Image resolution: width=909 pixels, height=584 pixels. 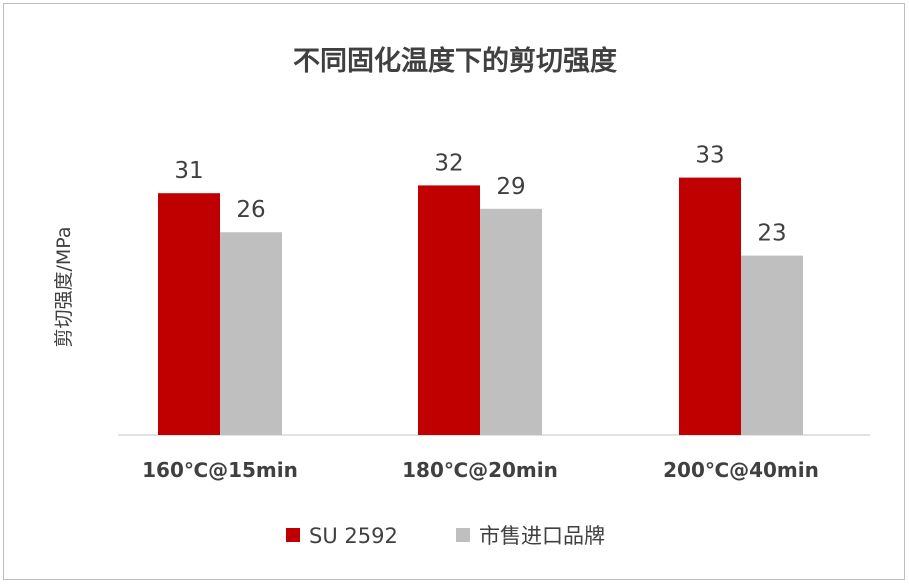 What do you see at coordinates (188, 171) in the screenshot?
I see `data-label-su2592-0: 31` at bounding box center [188, 171].